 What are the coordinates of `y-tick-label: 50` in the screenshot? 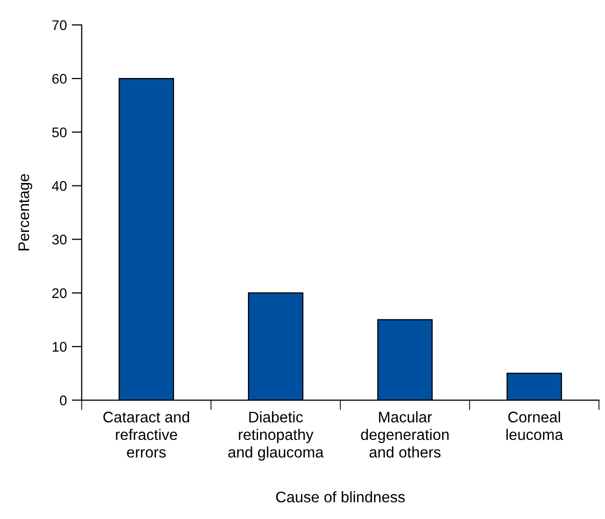 It's located at (59, 132).